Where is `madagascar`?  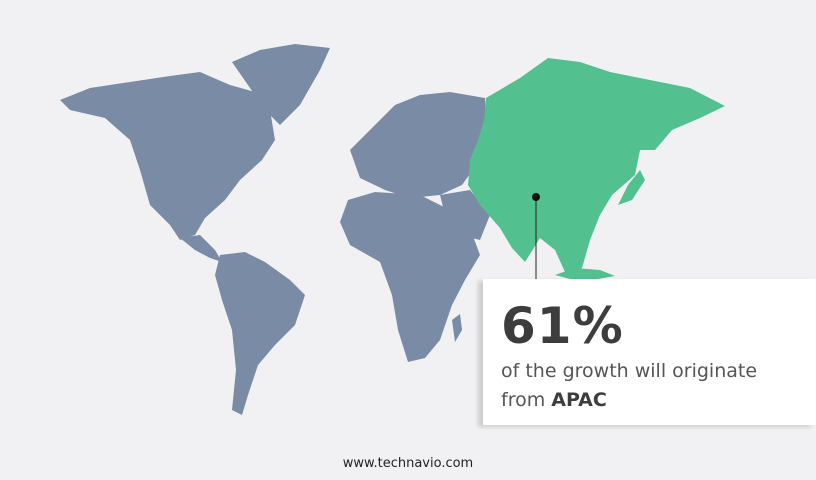
madagascar is located at coordinates (457, 328).